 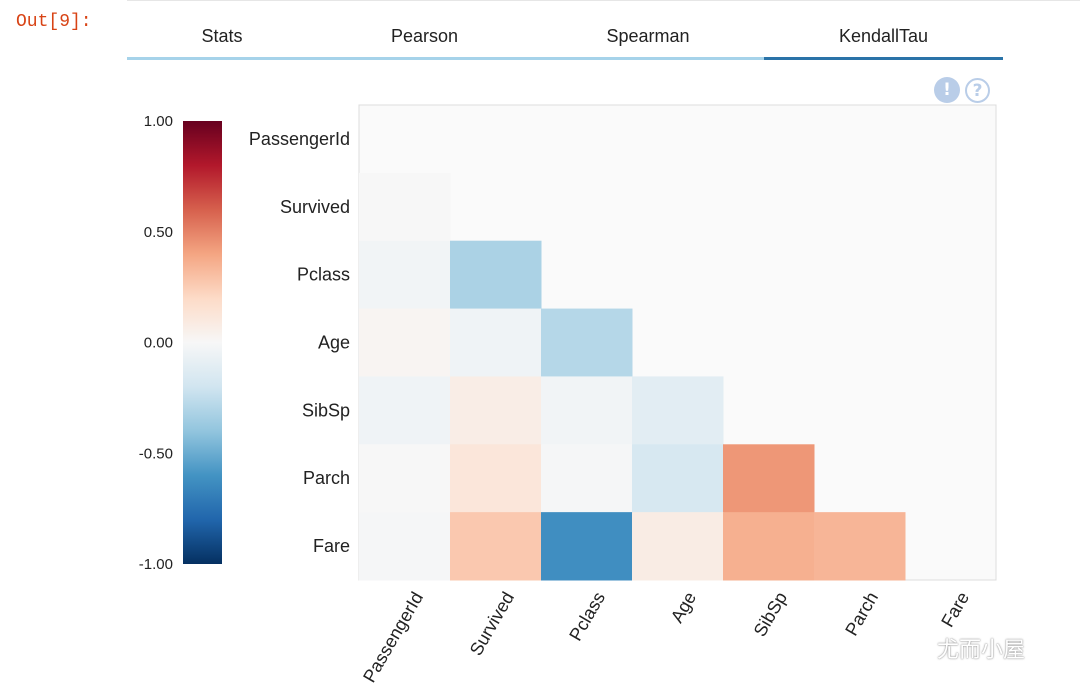 What do you see at coordinates (326, 478) in the screenshot?
I see `row-label-Parch: Parch` at bounding box center [326, 478].